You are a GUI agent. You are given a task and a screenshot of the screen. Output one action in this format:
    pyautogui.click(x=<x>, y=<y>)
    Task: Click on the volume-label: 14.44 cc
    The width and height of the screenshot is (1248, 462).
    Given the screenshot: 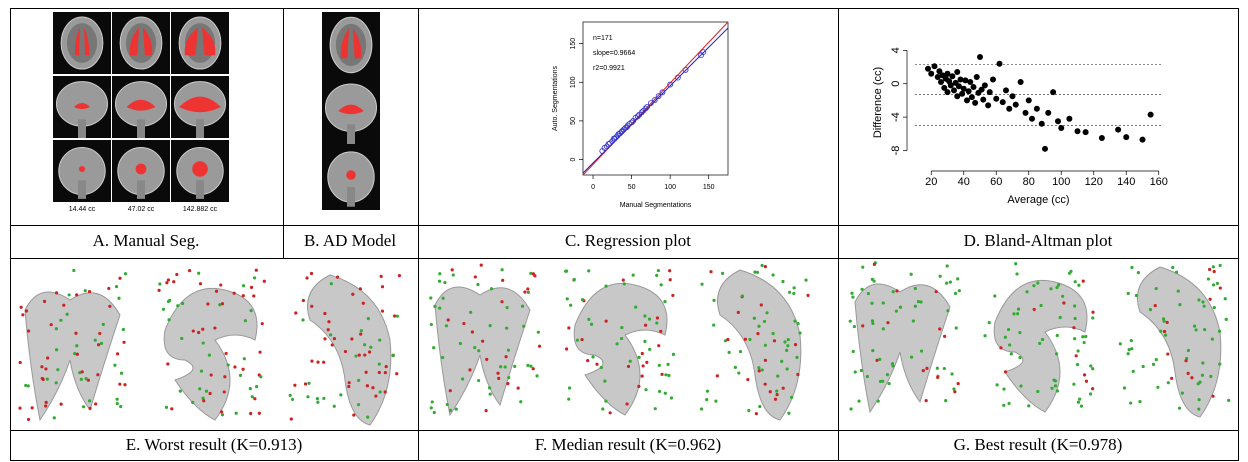 What is the action you would take?
    pyautogui.click(x=82, y=209)
    